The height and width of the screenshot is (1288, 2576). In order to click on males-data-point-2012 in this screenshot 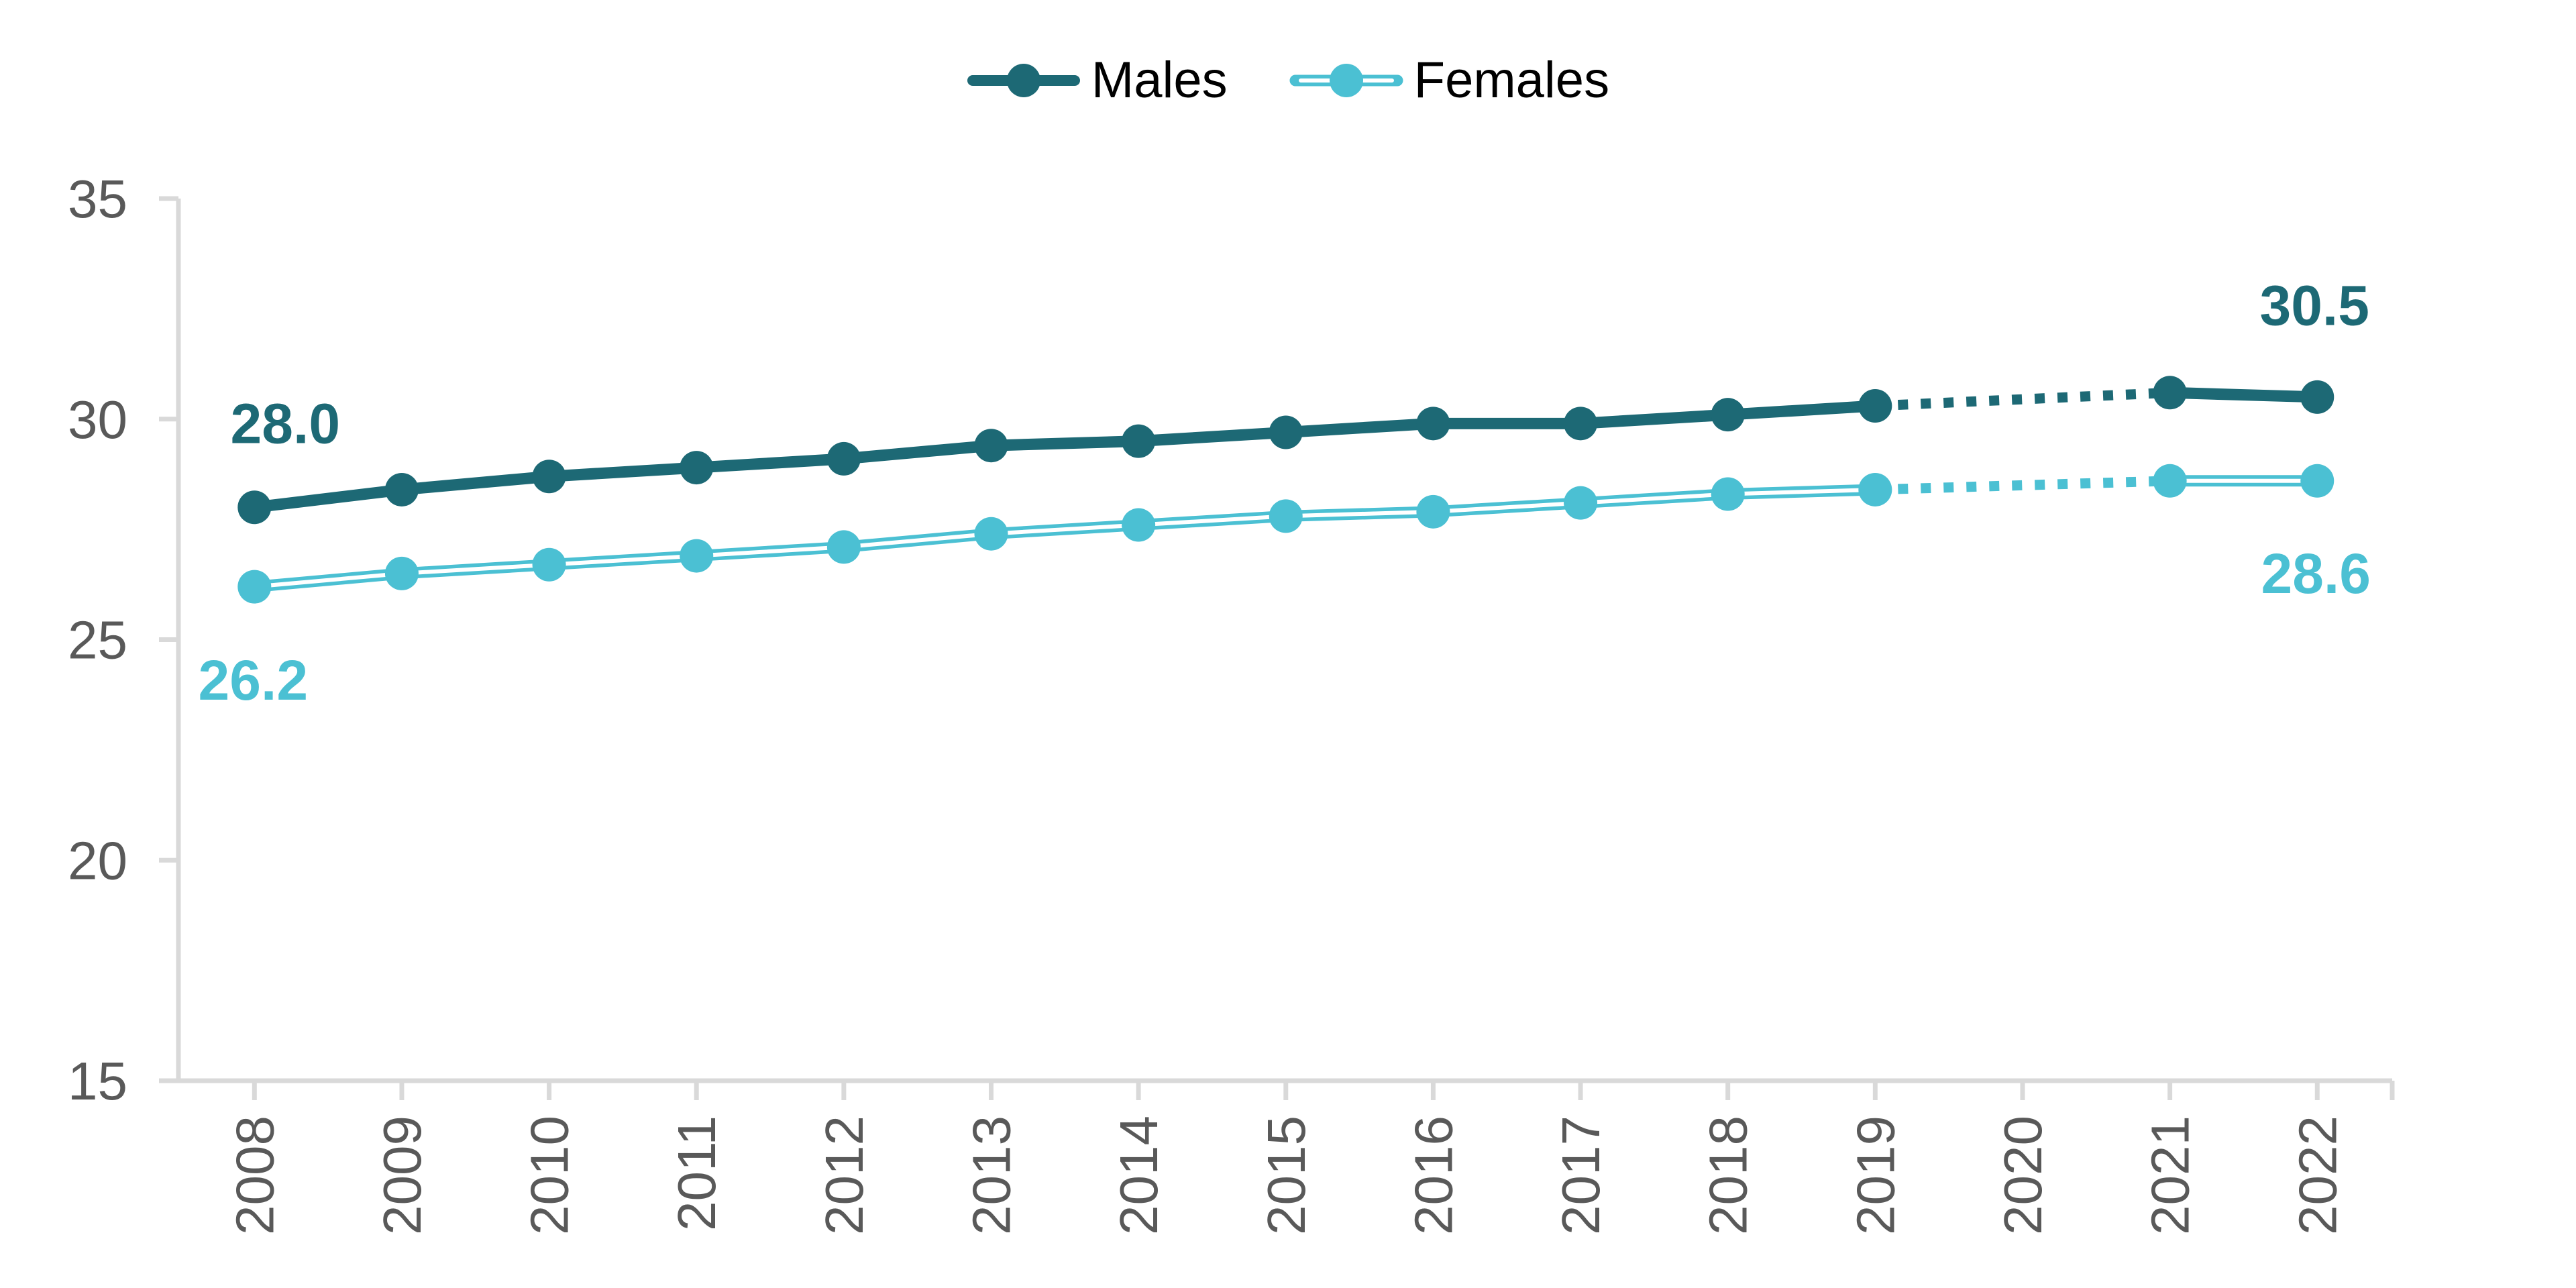, I will do `click(843, 458)`.